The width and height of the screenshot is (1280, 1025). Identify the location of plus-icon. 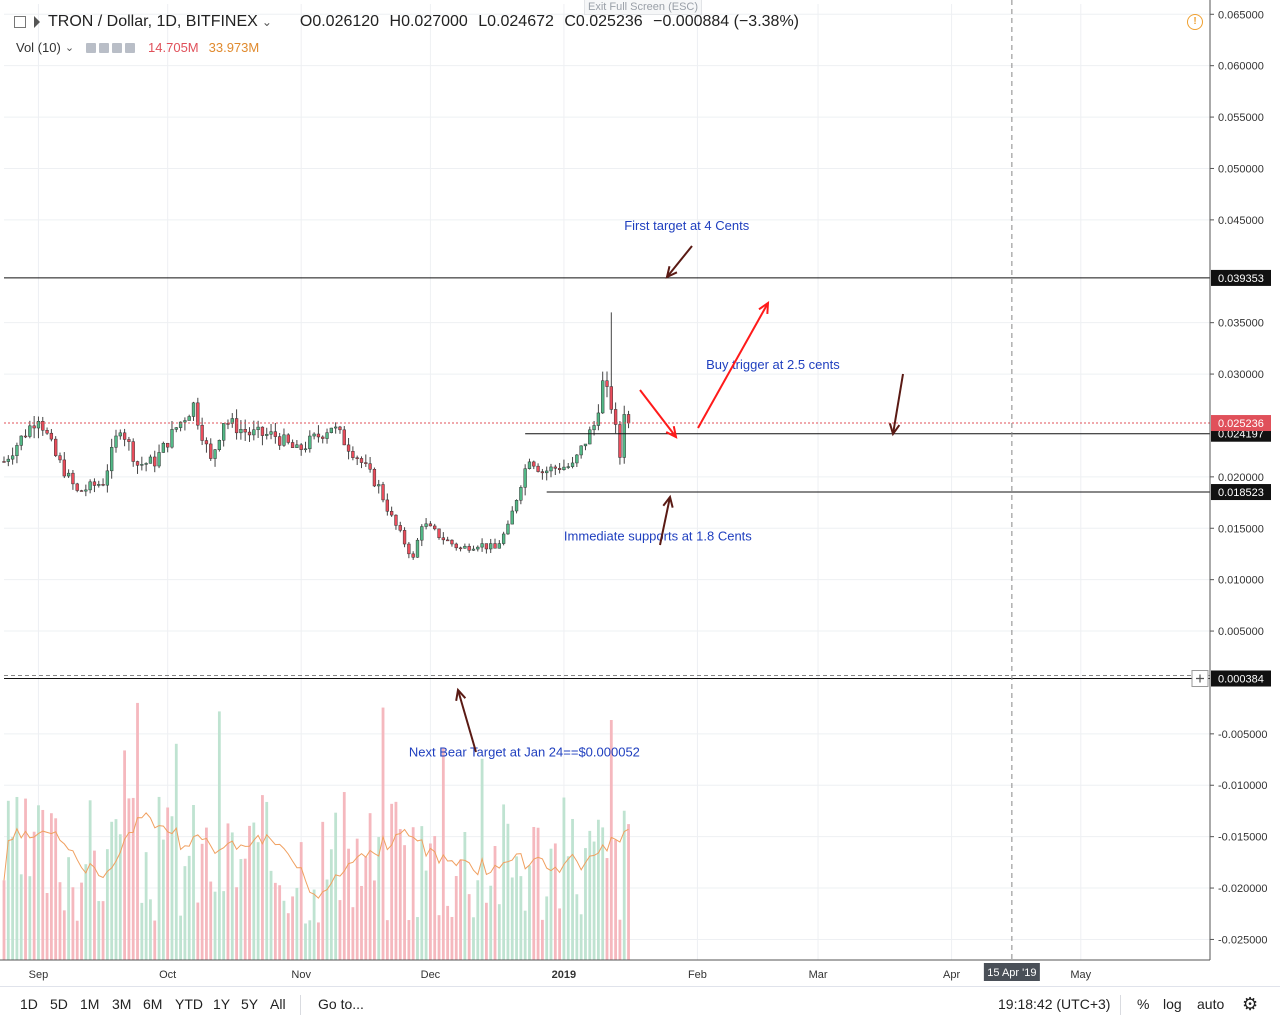
(117, 47).